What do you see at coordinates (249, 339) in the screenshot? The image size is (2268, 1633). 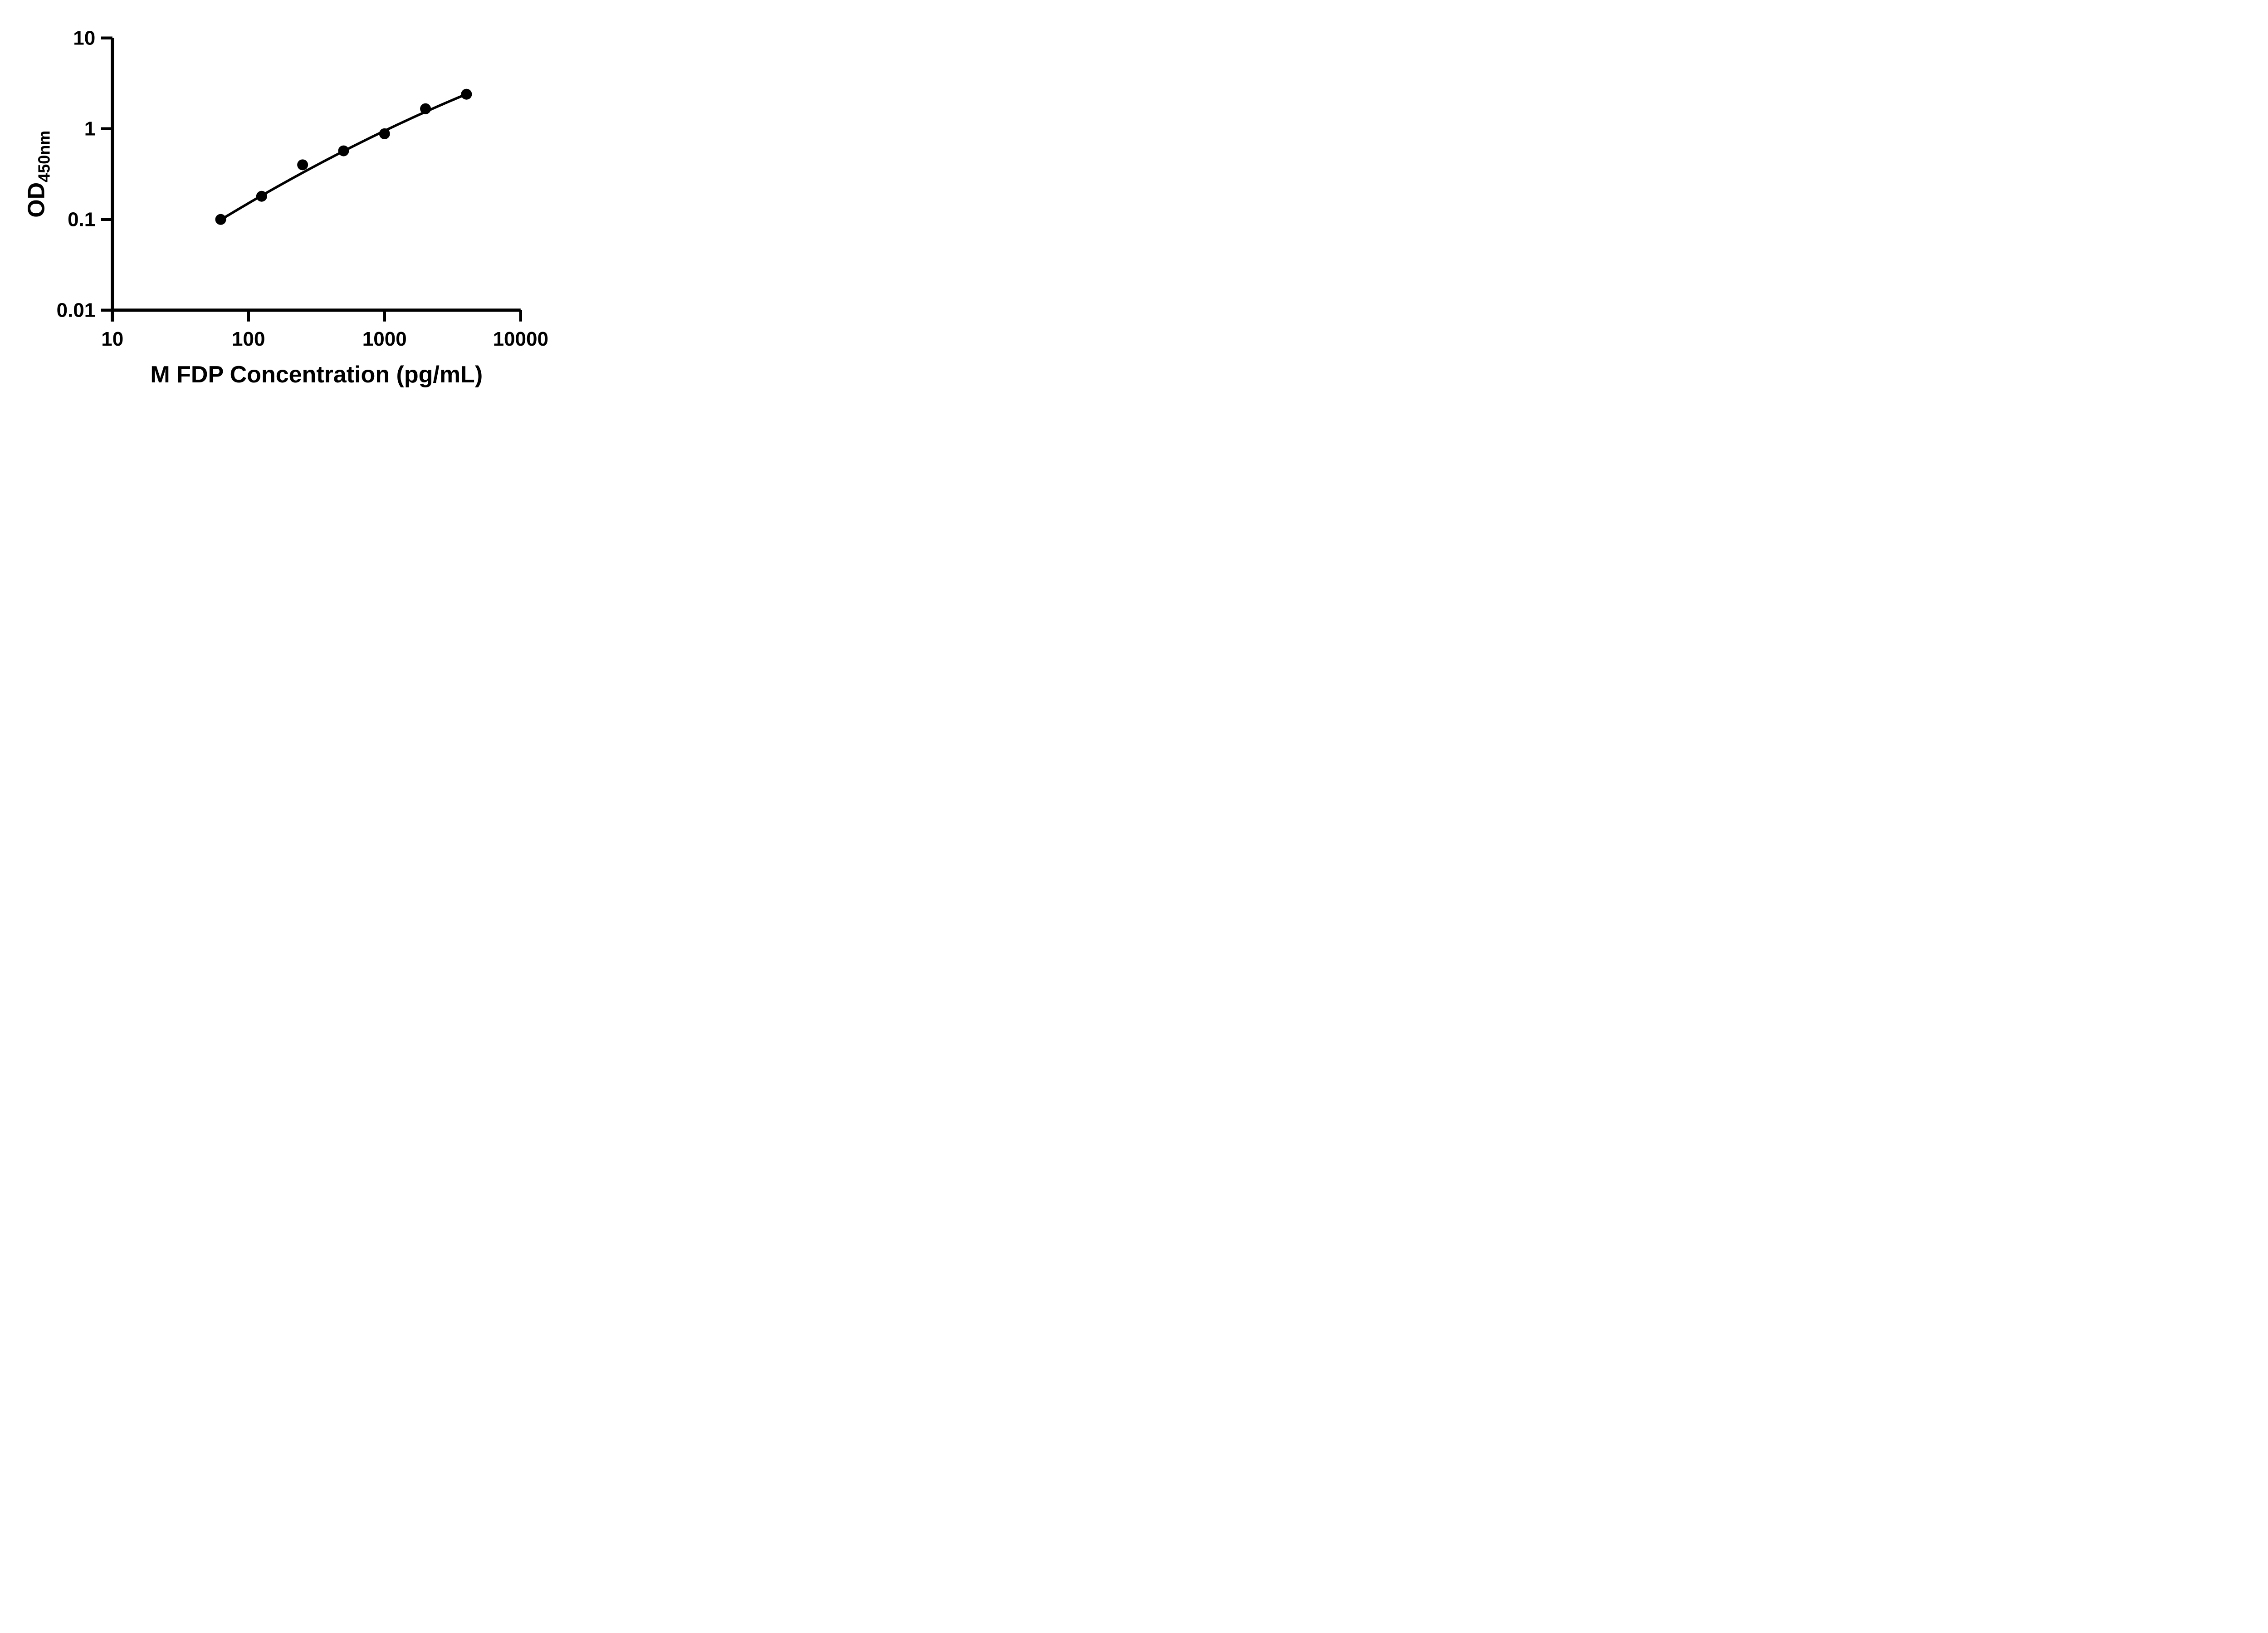 I see `x-tick-label: 100` at bounding box center [249, 339].